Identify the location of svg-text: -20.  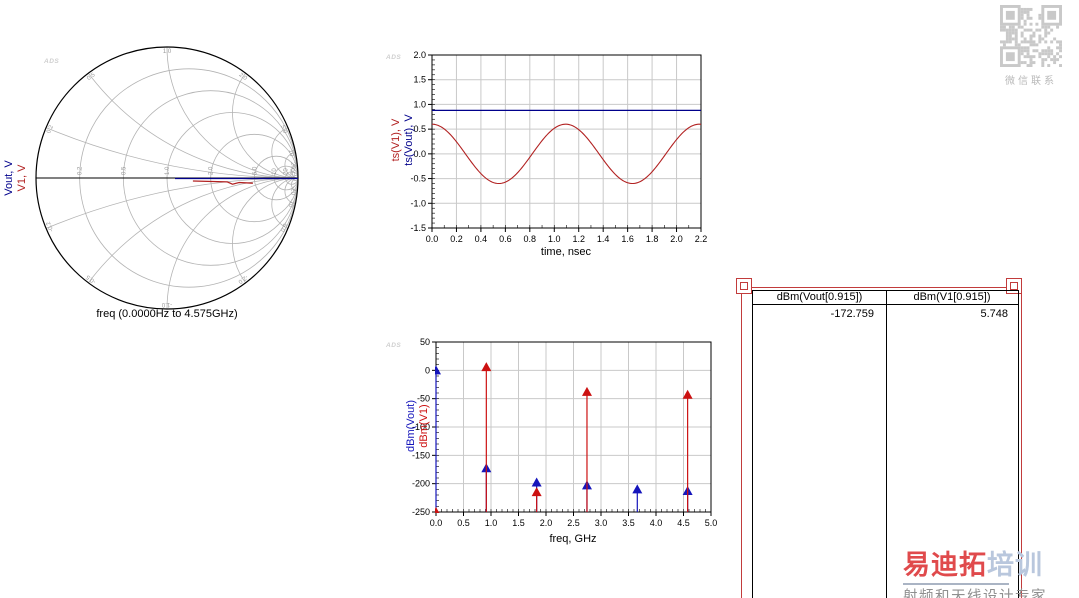
(292, 191).